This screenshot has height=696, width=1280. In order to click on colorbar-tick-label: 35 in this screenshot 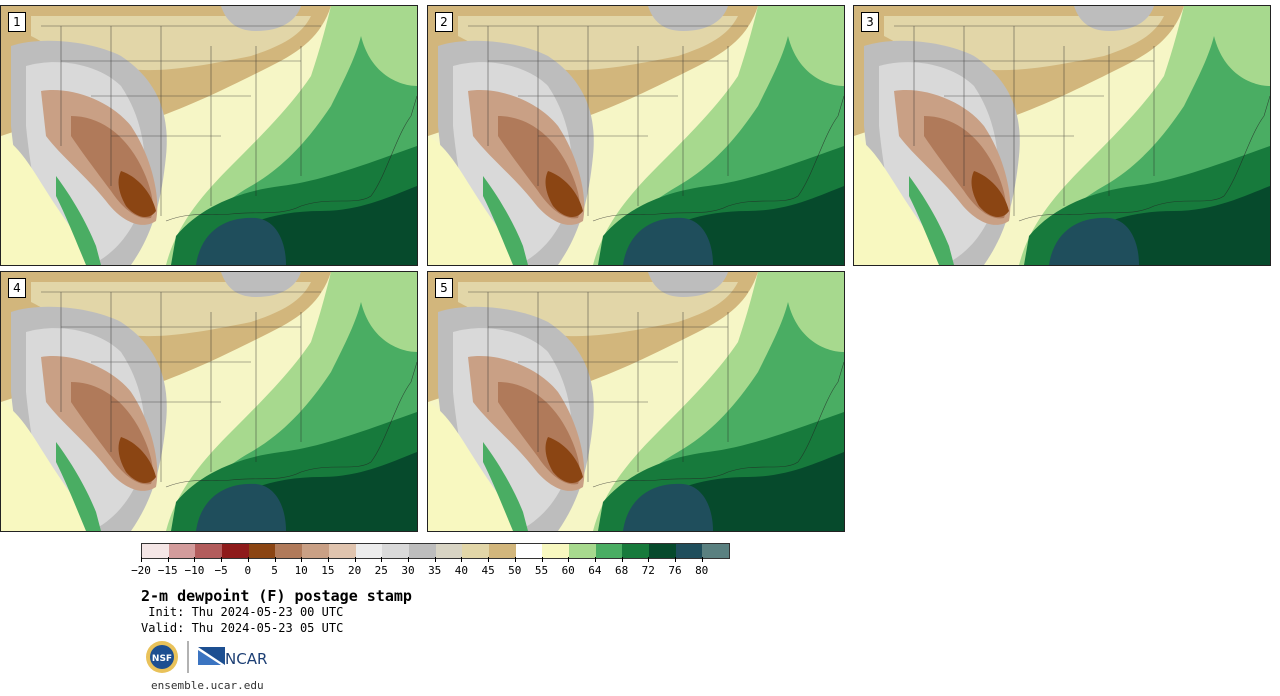, I will do `click(435, 570)`.